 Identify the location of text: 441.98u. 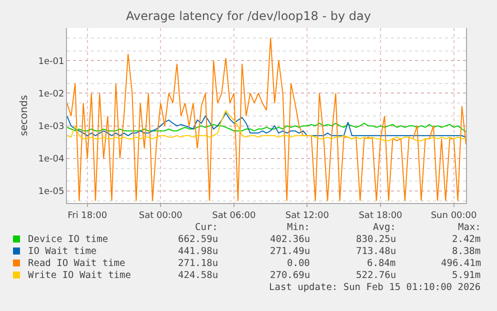
(198, 251).